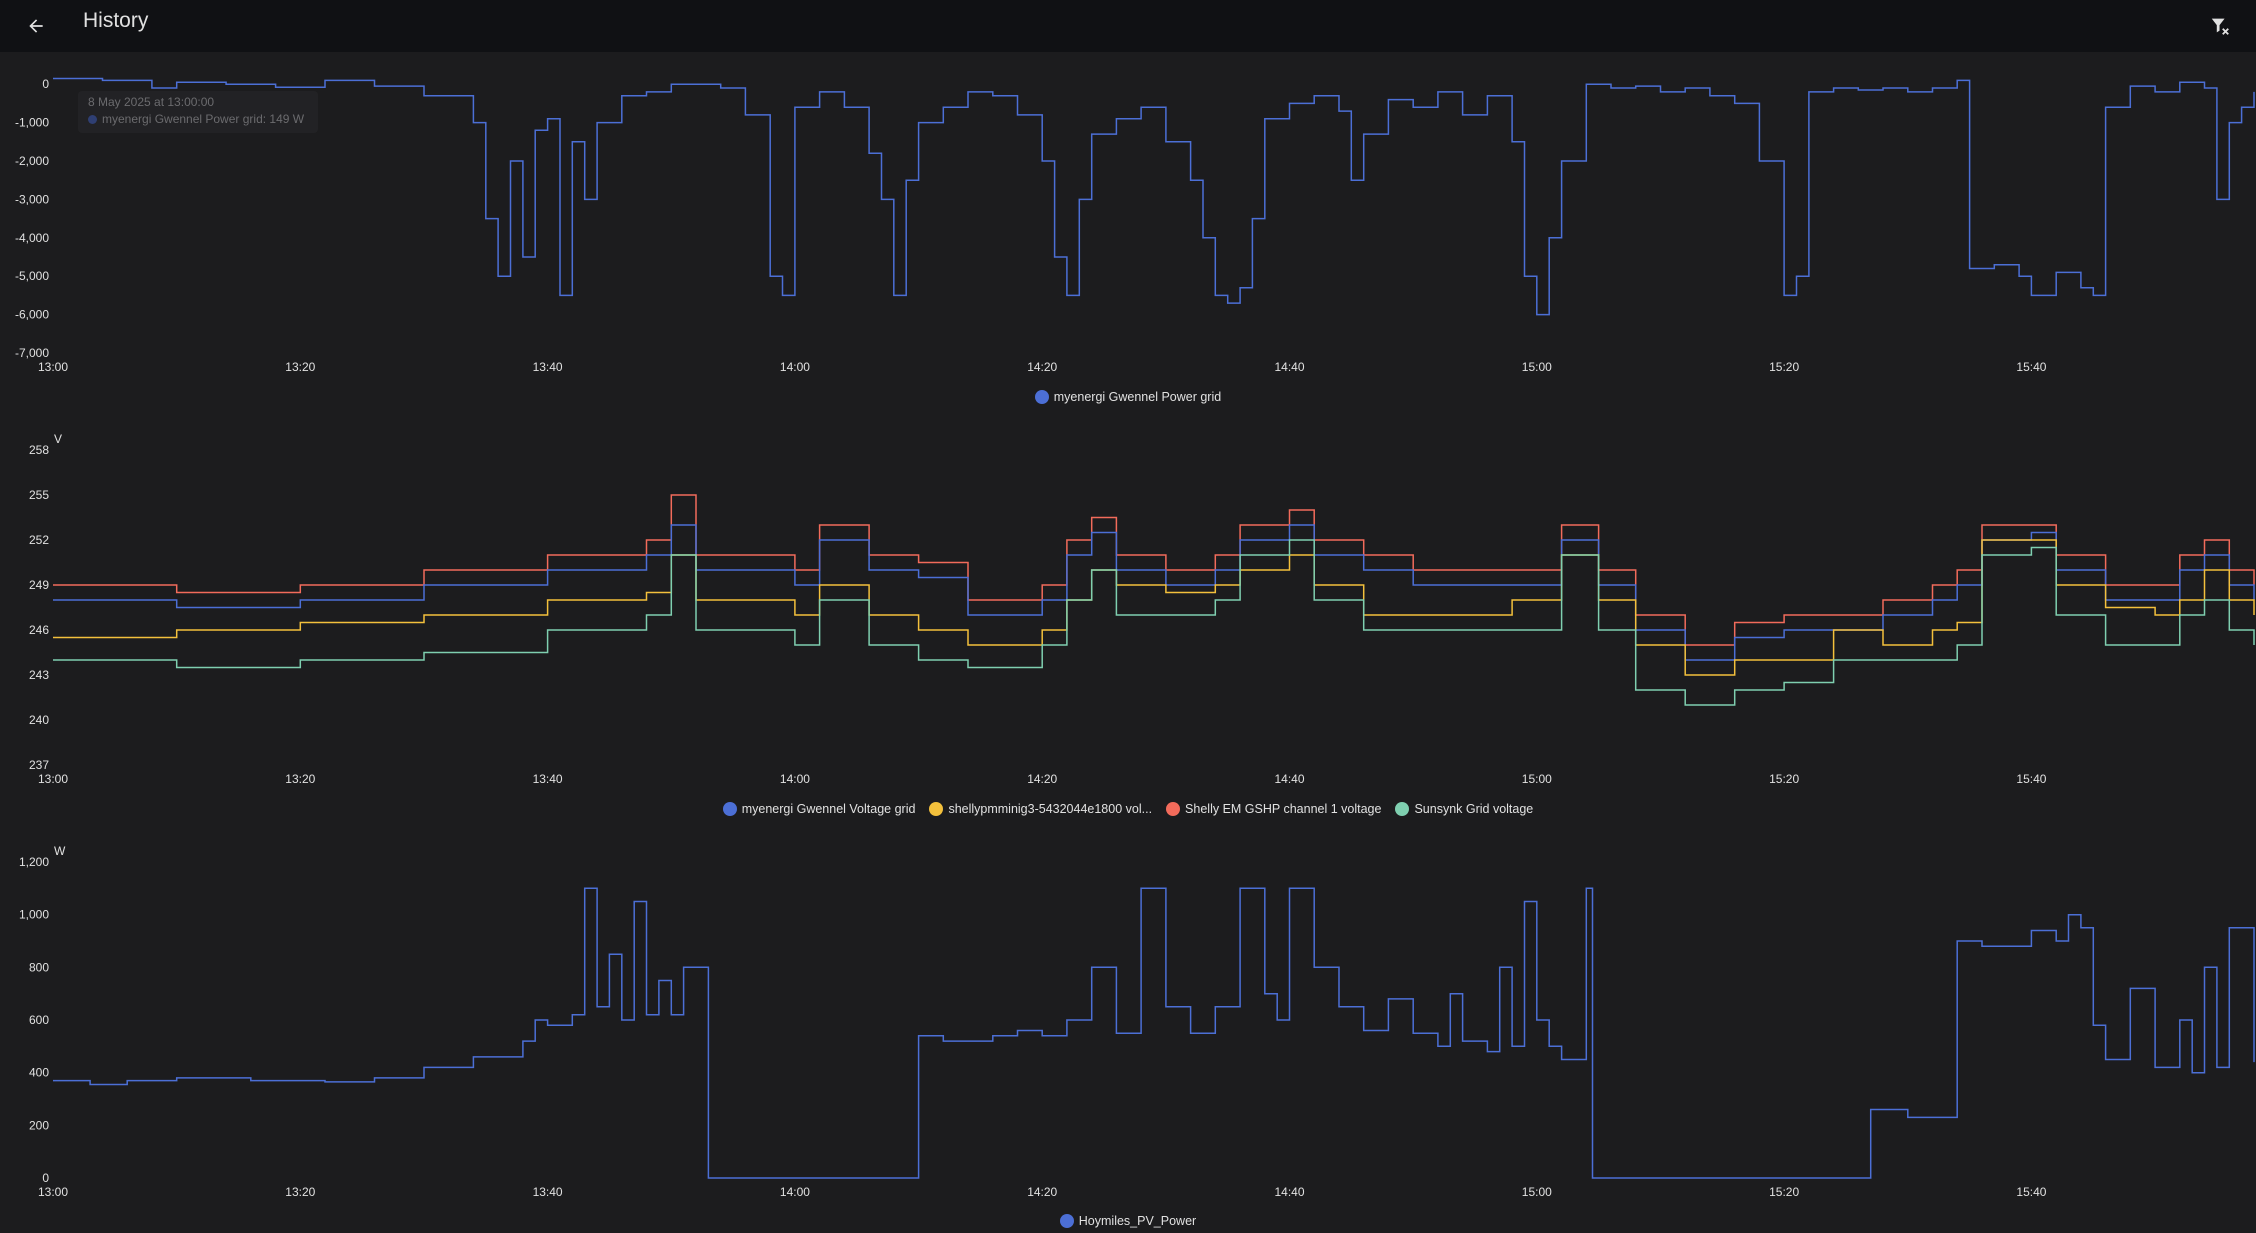 The image size is (2256, 1233). I want to click on power-grid-legend: myenergi Gwennel Power grid, so click(1128, 397).